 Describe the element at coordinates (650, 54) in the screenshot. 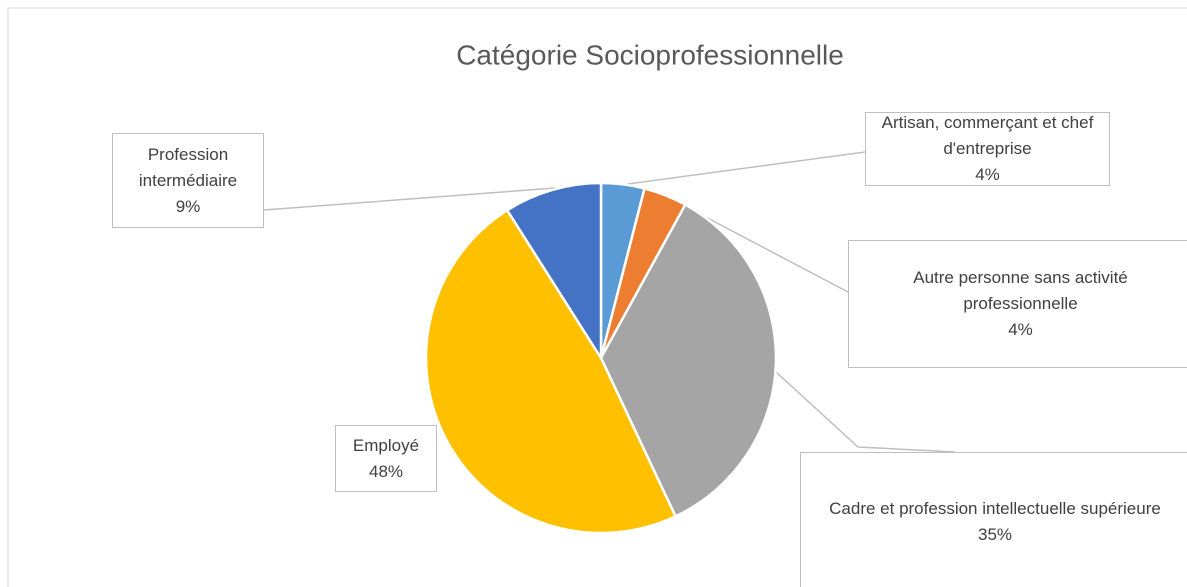

I see `chart-title: Catégorie Socioprofessionnelle` at that location.